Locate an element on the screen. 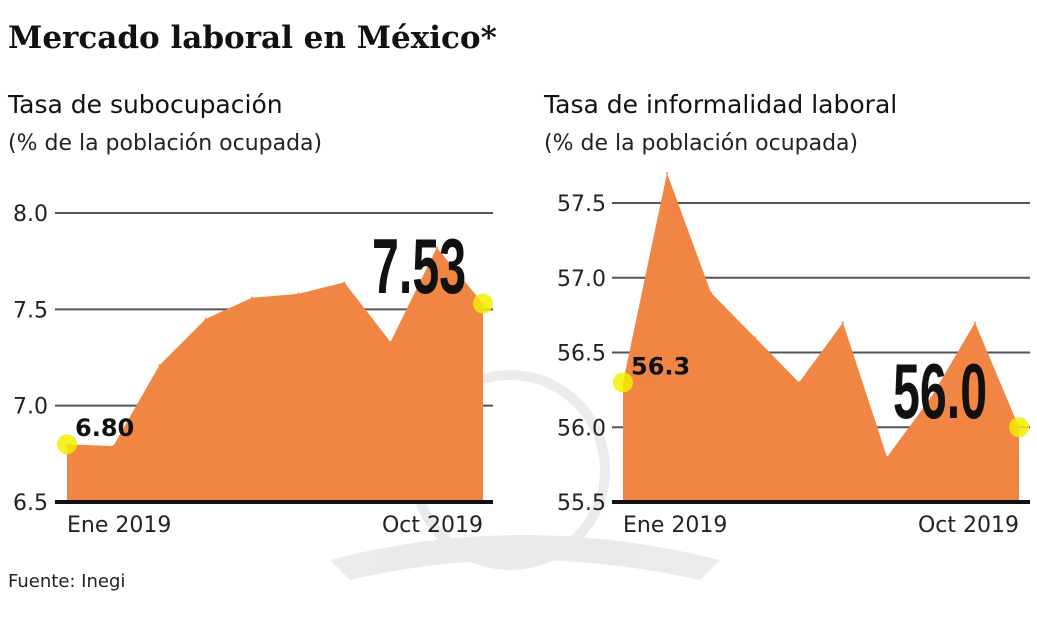 This screenshot has height=620, width=1037. y-tick-label: 6.5 is located at coordinates (30, 503).